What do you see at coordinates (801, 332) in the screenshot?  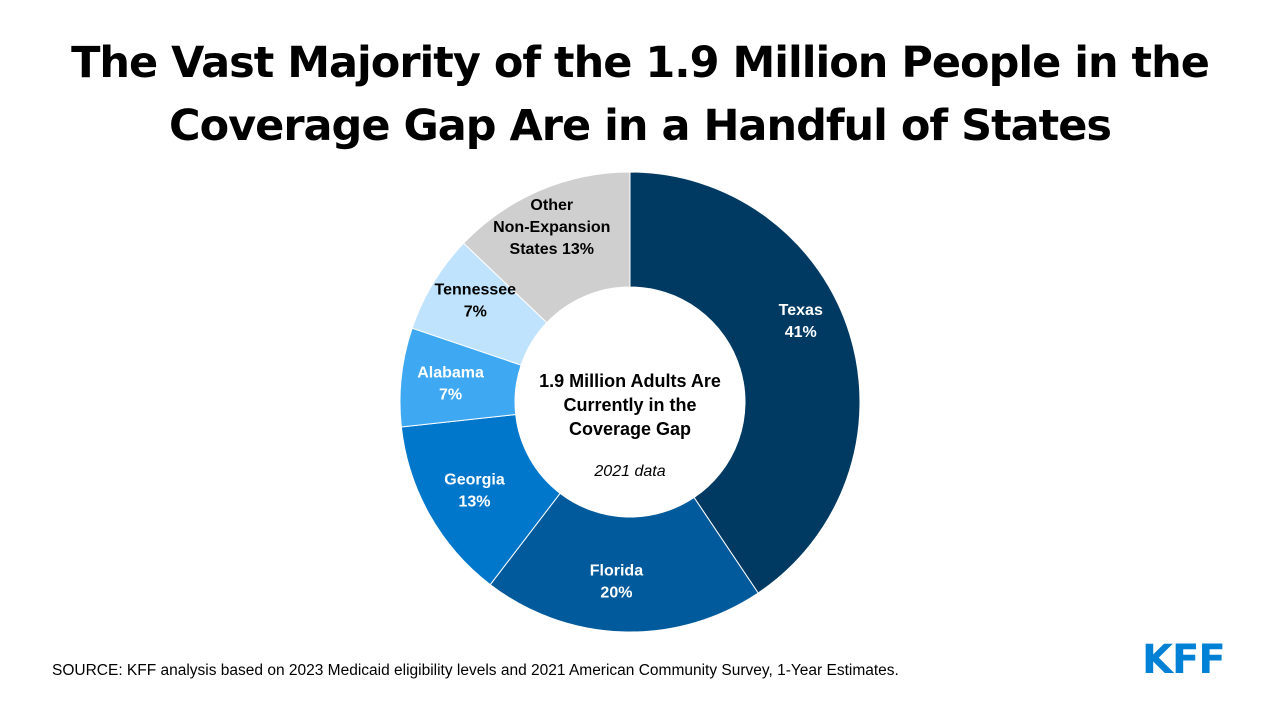 I see `slice-label-line: 41%` at bounding box center [801, 332].